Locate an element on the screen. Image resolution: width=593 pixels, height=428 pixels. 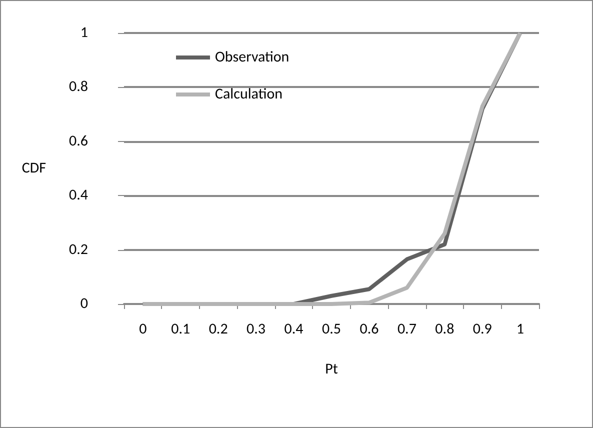
x-tick-label: 0.9 is located at coordinates (482, 329).